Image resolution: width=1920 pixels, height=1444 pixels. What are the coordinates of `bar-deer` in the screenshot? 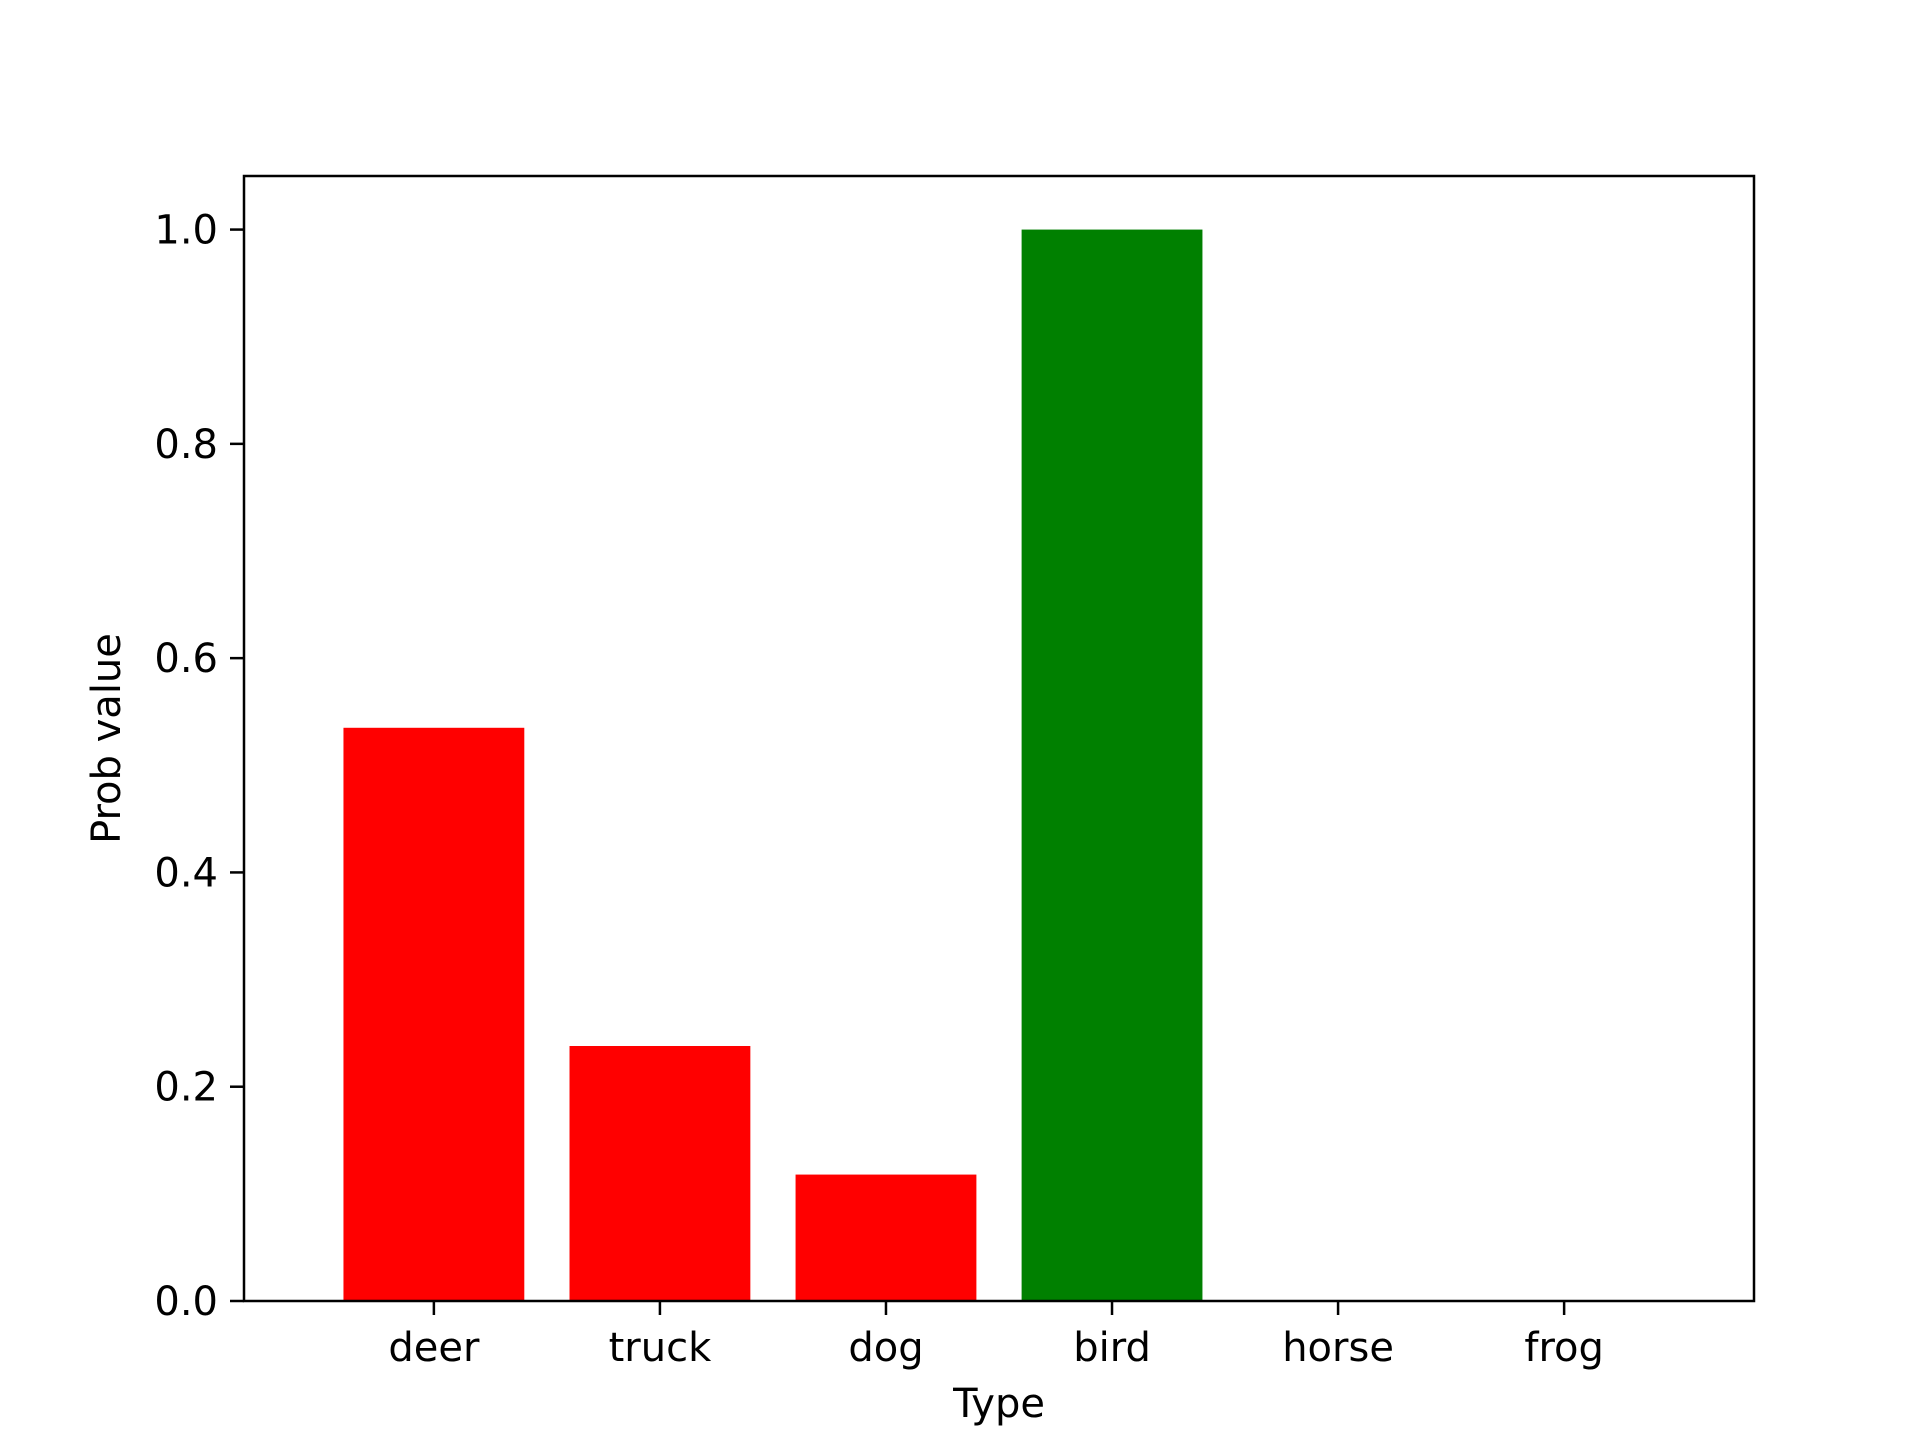 It's located at (434, 1014).